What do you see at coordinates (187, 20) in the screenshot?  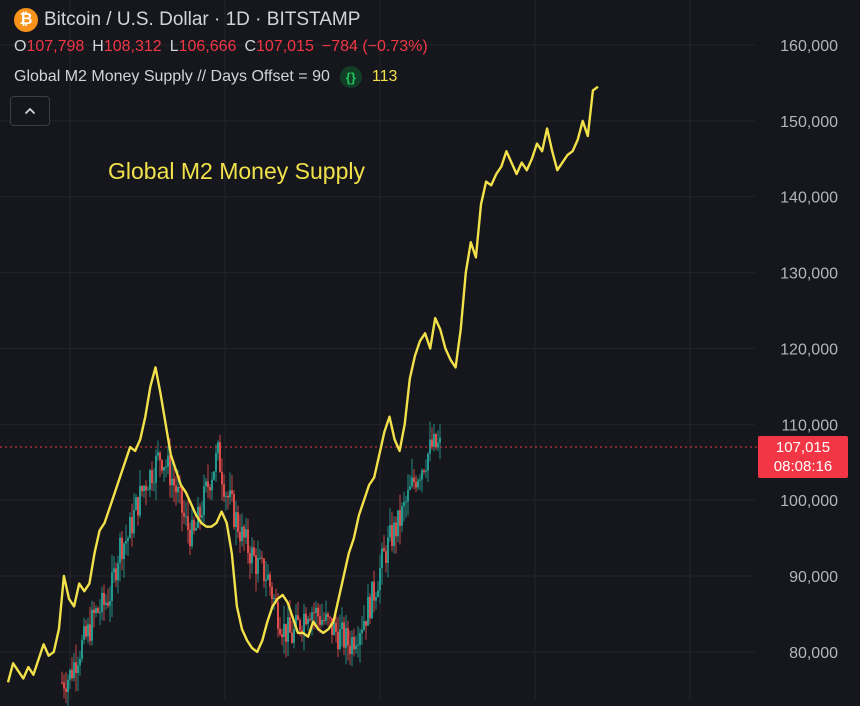 I see `symbol-header: ₿ Bitcoin / U.S. Dollar · 1D · BITSTAMP` at bounding box center [187, 20].